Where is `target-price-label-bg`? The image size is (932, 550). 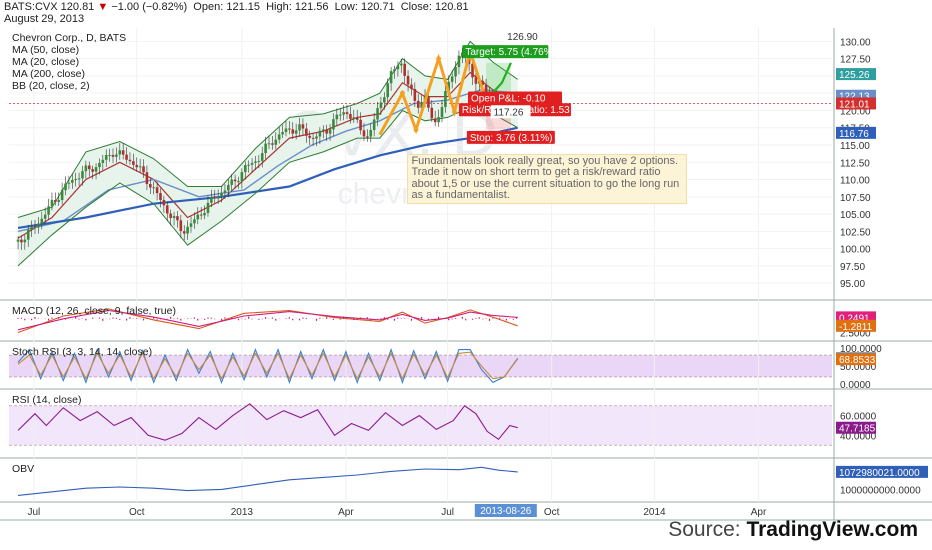
target-price-label-bg is located at coordinates (524, 36).